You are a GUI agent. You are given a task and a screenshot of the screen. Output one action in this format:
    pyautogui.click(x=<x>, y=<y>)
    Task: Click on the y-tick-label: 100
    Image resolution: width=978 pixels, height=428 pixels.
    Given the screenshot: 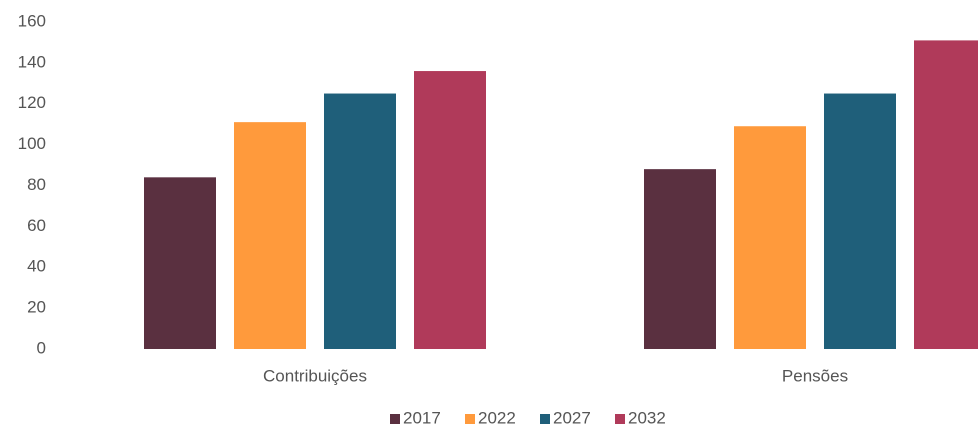 What is the action you would take?
    pyautogui.click(x=32, y=143)
    